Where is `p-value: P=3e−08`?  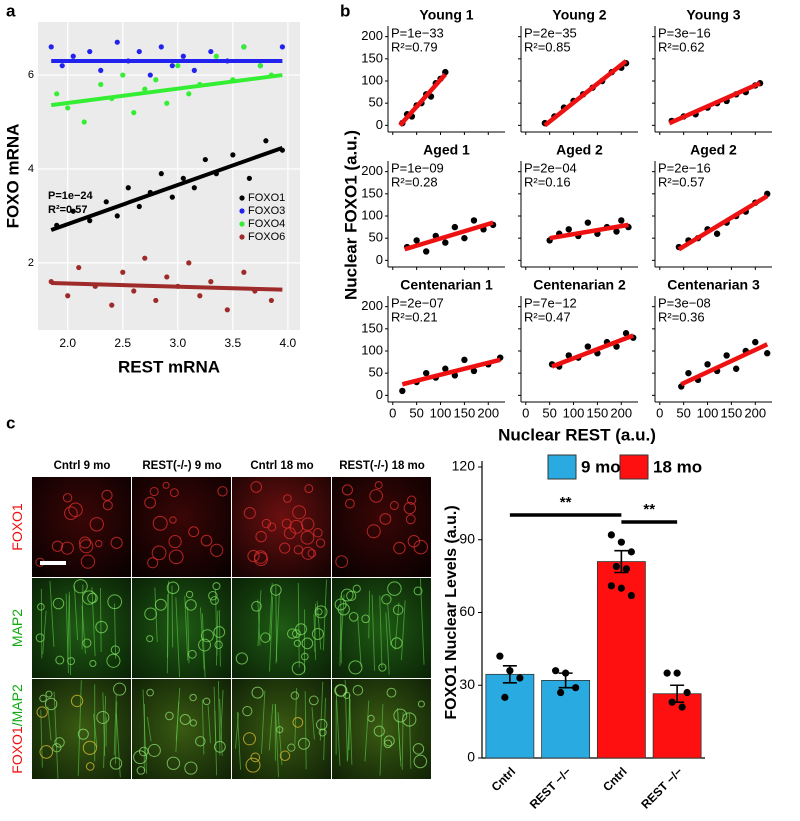 p-value: P=3e−08 is located at coordinates (684, 302).